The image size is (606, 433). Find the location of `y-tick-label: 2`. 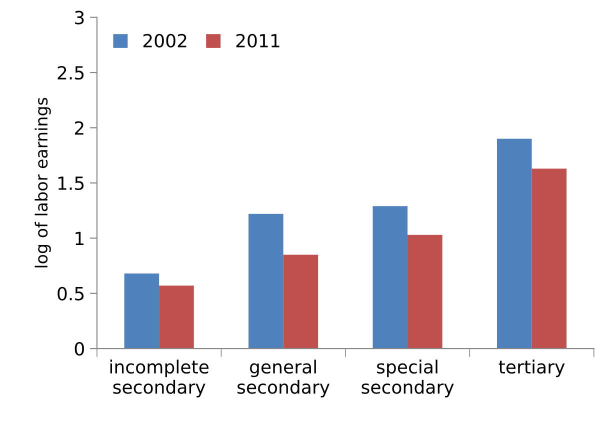

y-tick-label: 2 is located at coordinates (79, 128).